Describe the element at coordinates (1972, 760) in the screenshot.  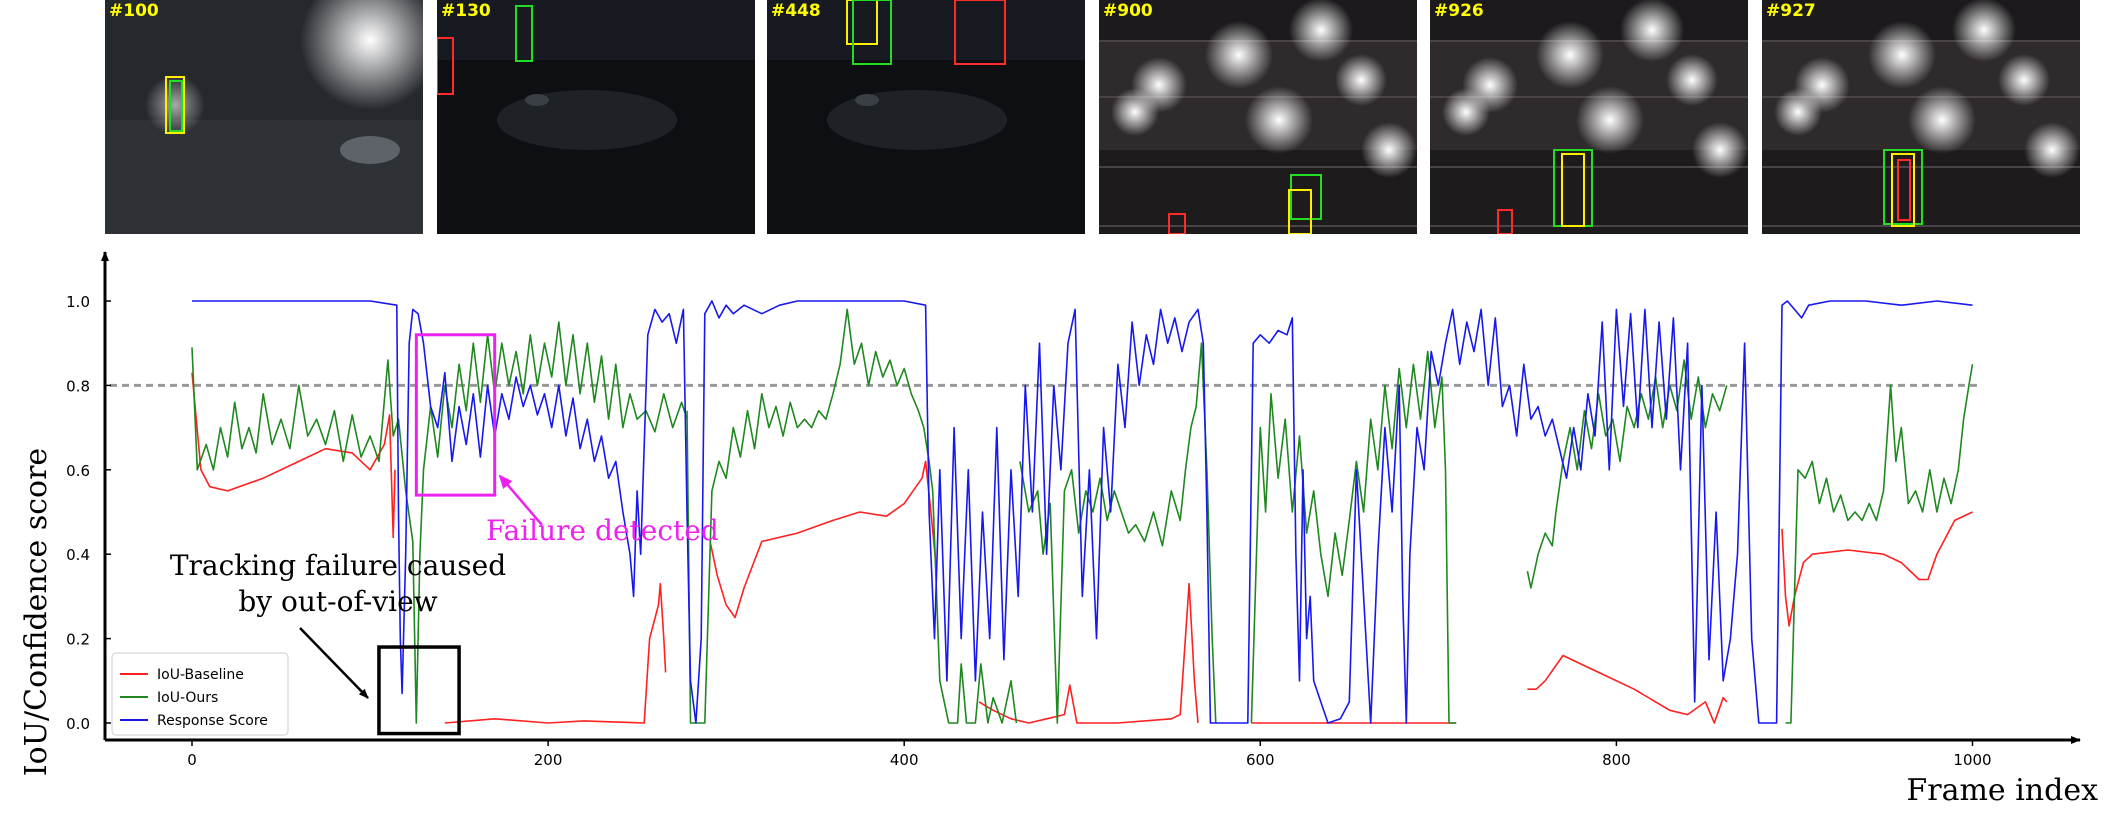
I see `x-tick-label: 1000` at that location.